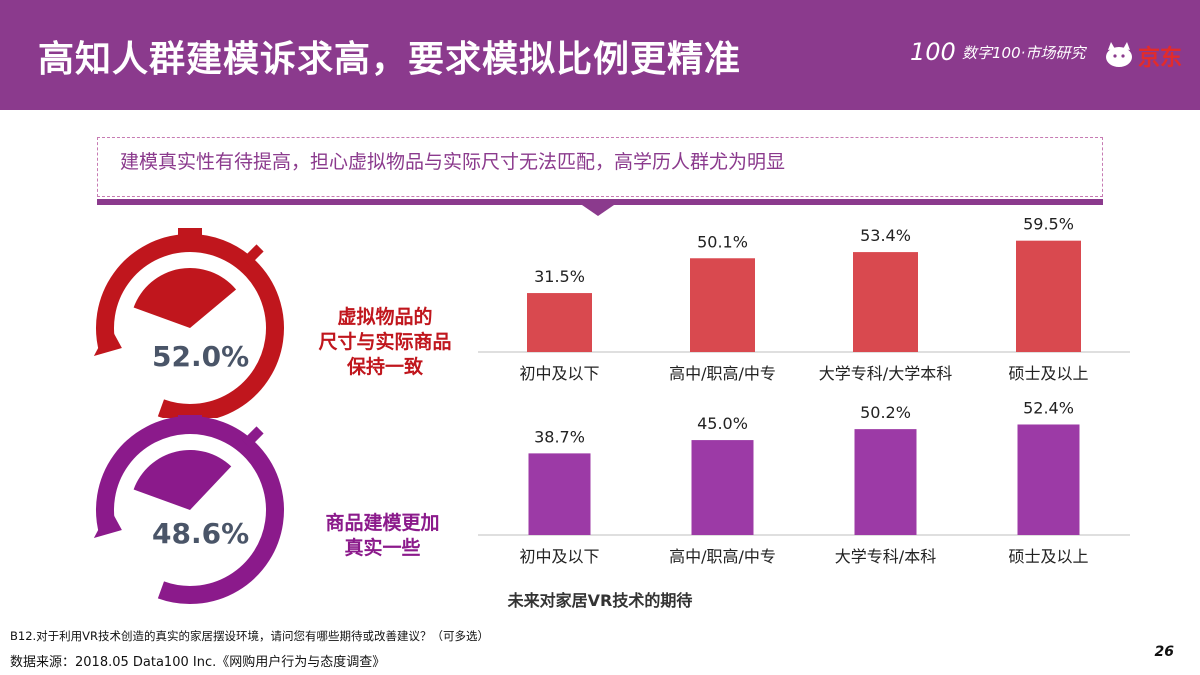 Image resolution: width=1200 pixels, height=675 pixels. What do you see at coordinates (198, 662) in the screenshot?
I see `data-source: 数据来源：2018.05 Data100 Inc.《网购用户行为与态度调查》` at bounding box center [198, 662].